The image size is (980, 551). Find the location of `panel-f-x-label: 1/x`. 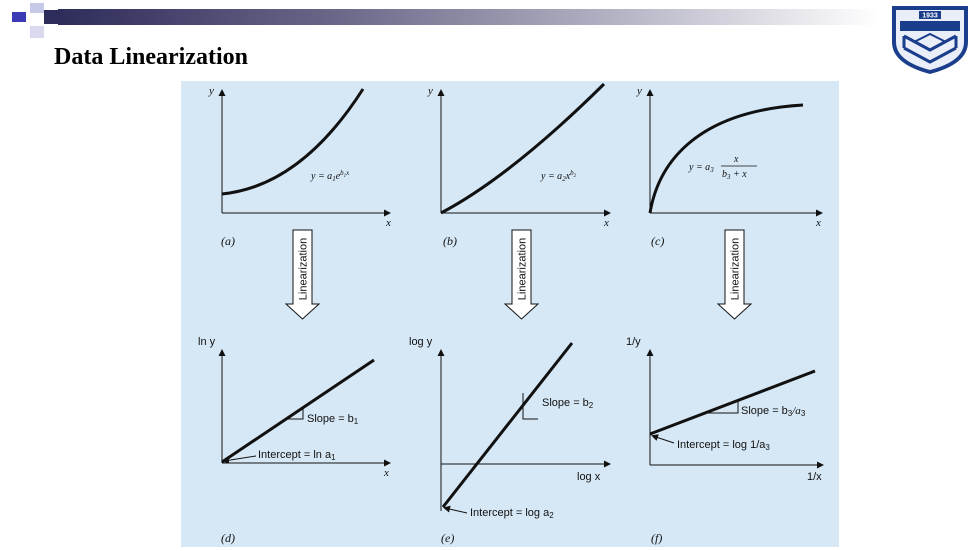

panel-f-x-label: 1/x is located at coordinates (814, 477).